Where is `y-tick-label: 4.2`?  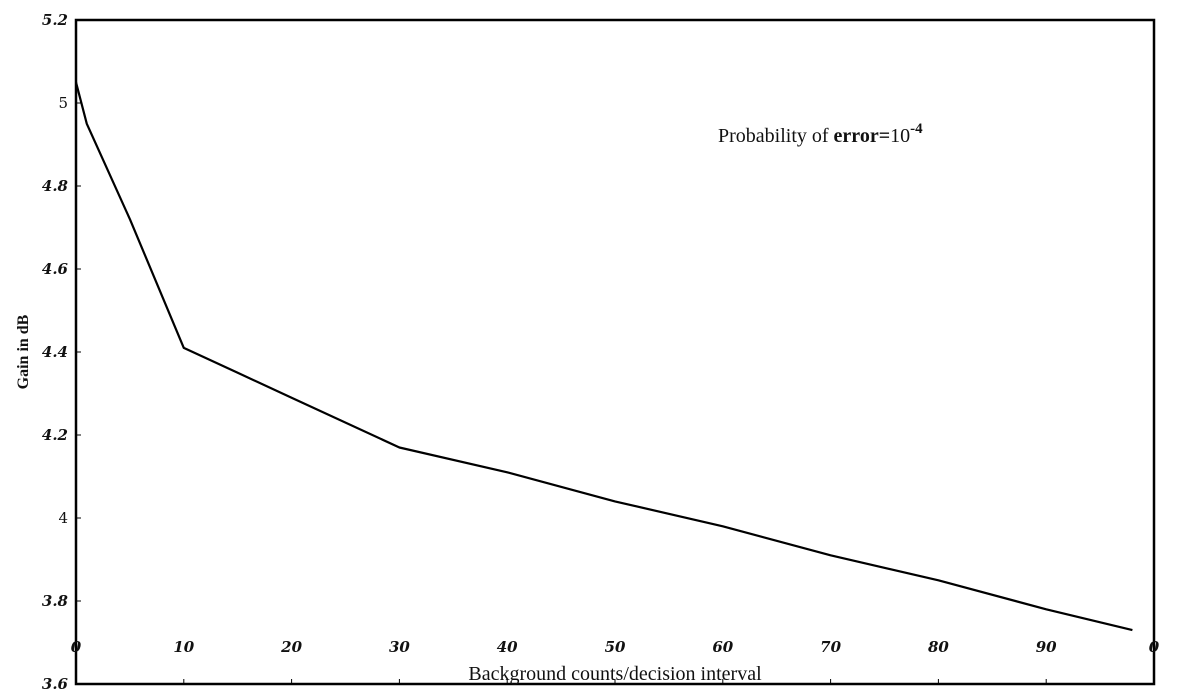 y-tick-label: 4.2 is located at coordinates (55, 435).